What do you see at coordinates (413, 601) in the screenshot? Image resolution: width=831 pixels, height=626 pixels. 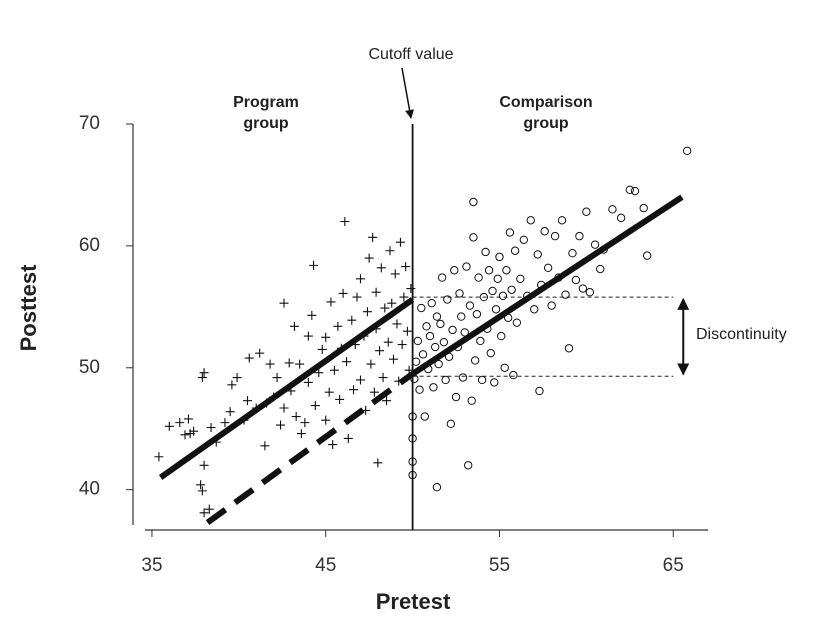 I see `x-axis-label: Pretest` at bounding box center [413, 601].